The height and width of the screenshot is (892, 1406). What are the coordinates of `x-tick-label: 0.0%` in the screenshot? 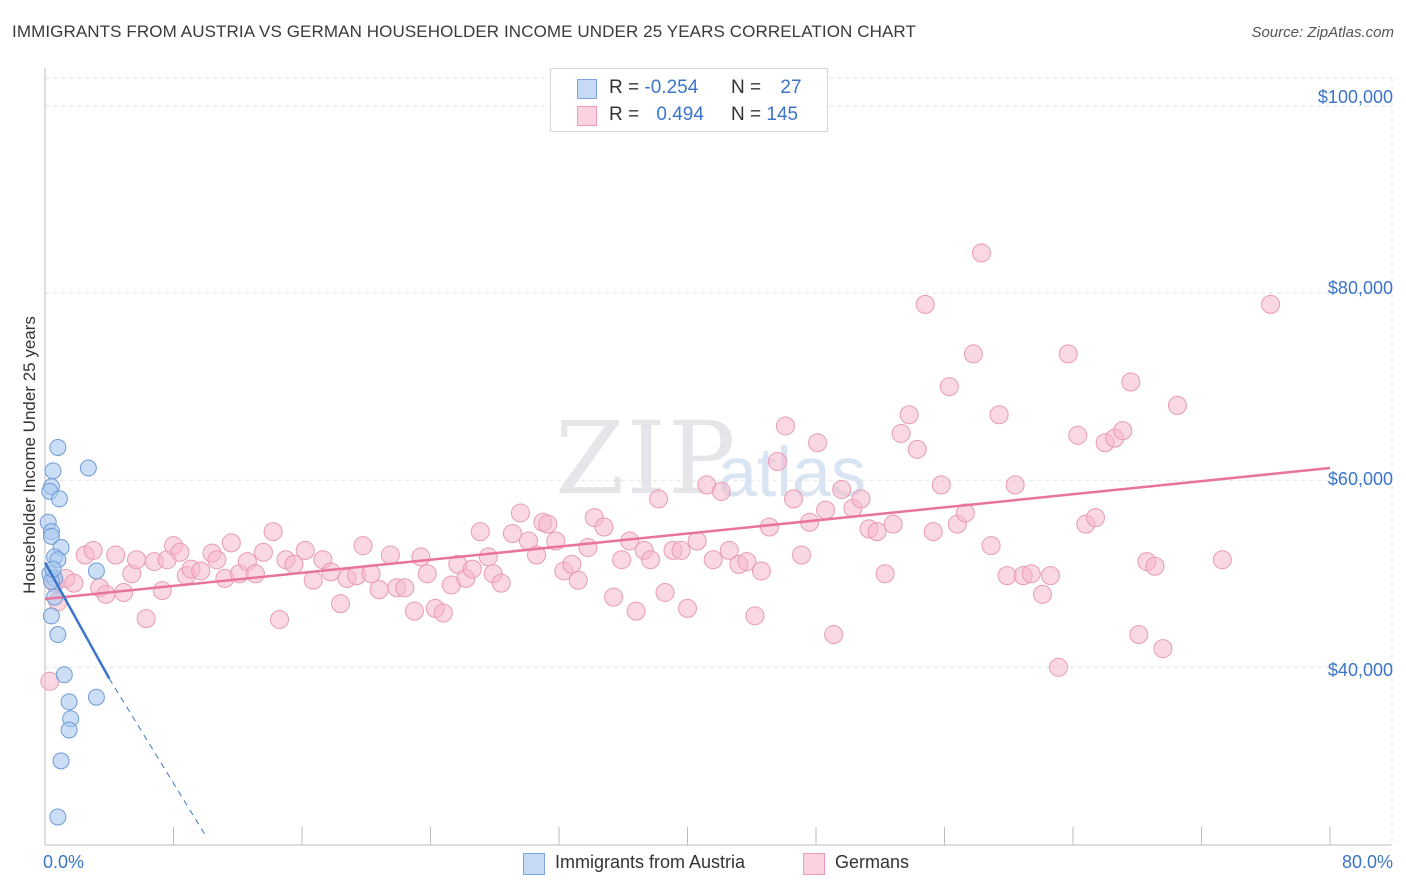 It's located at (64, 862).